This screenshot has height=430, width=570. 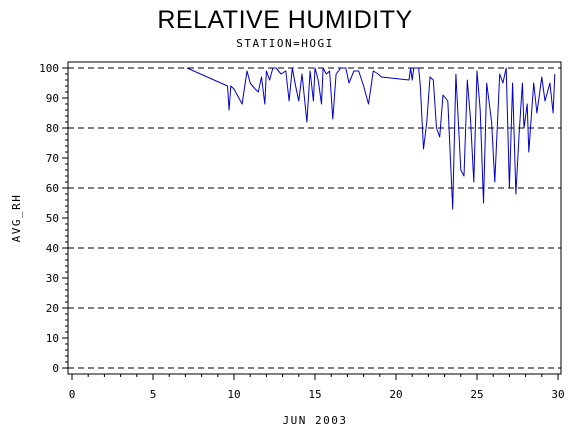 I want to click on y-tick-label: 80, so click(x=52, y=128).